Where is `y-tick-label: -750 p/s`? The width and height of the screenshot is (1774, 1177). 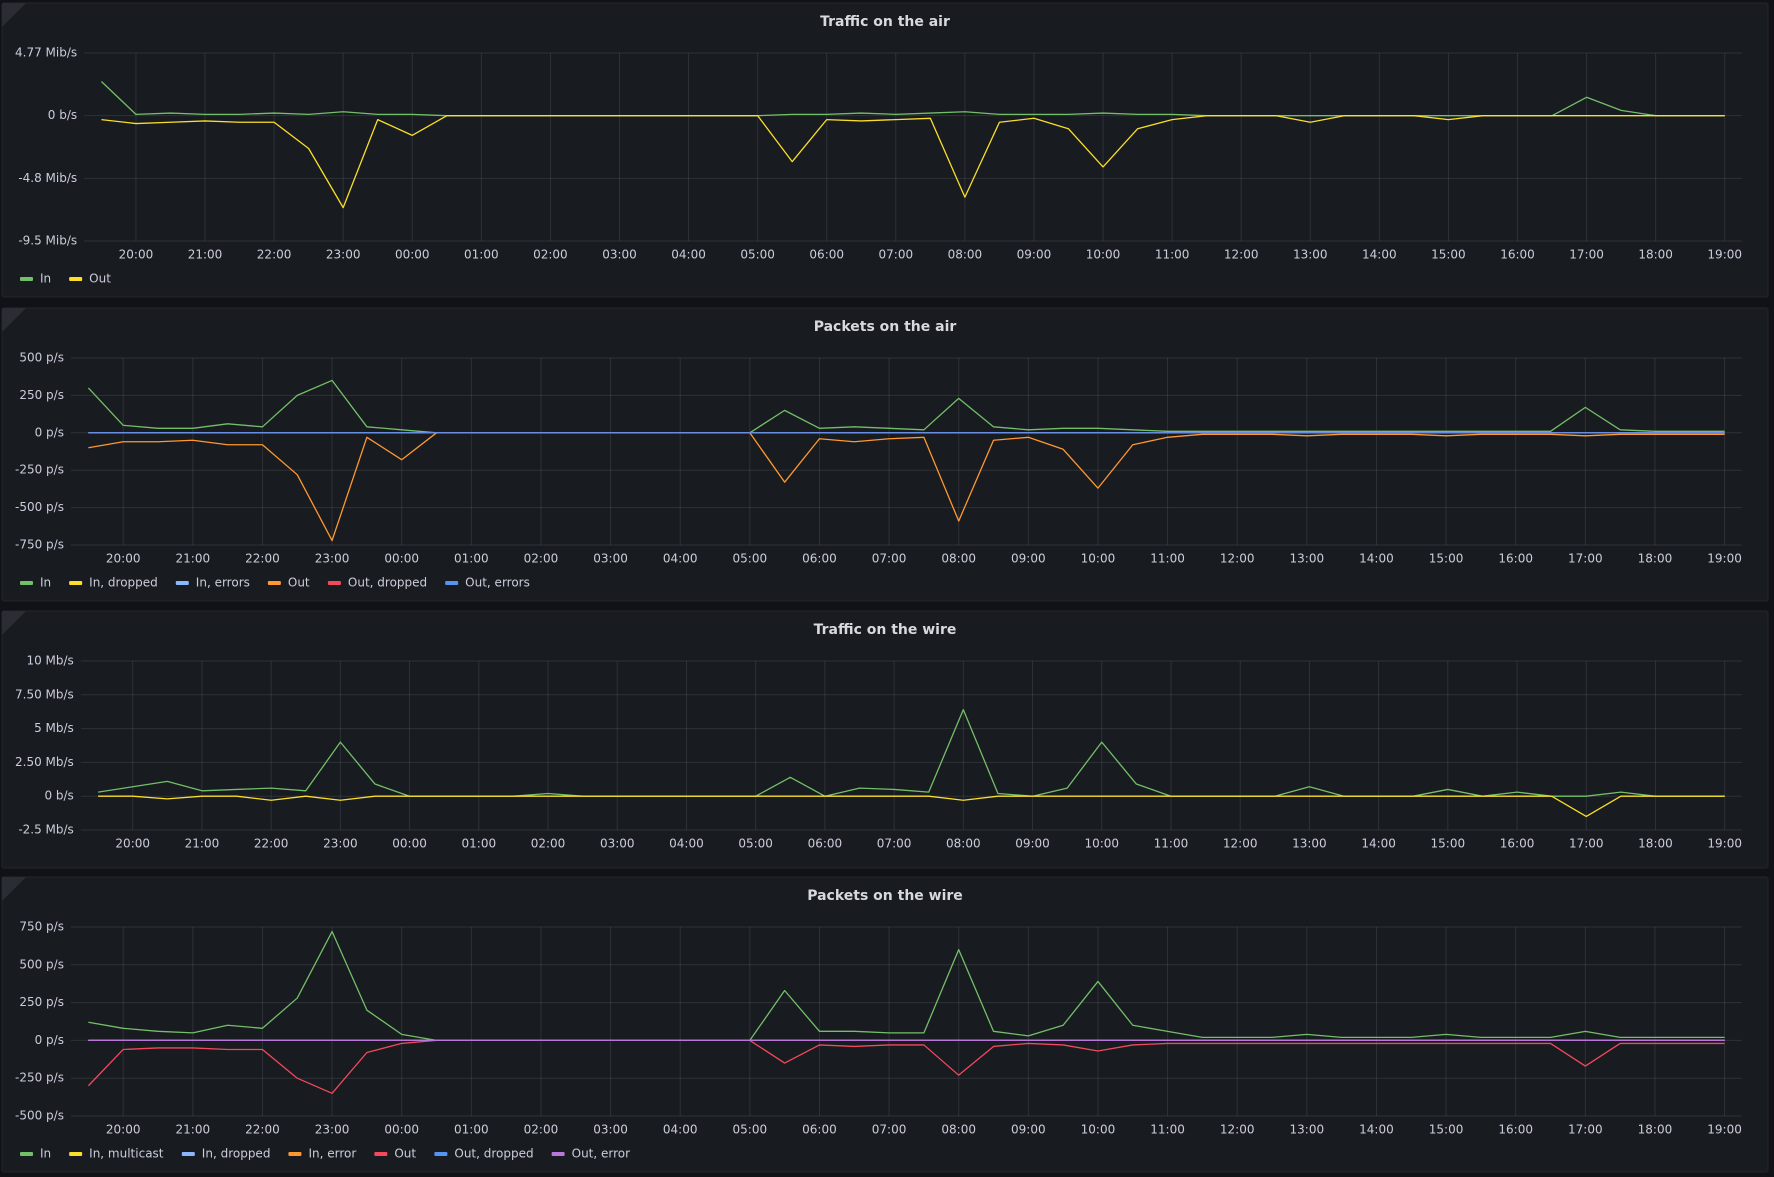
y-tick-label: -750 p/s is located at coordinates (39, 545).